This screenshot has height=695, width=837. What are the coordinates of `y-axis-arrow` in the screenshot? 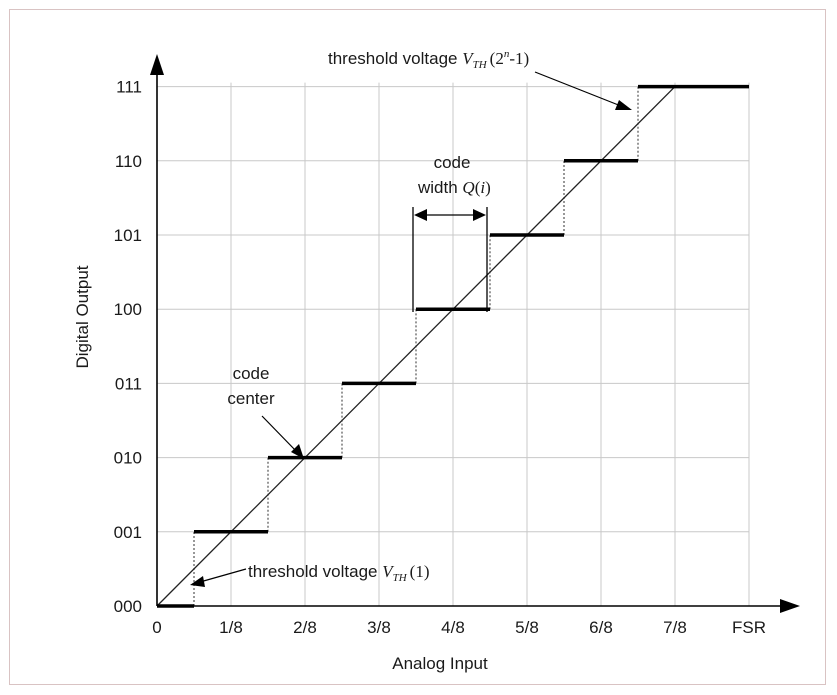 It's located at (157, 64).